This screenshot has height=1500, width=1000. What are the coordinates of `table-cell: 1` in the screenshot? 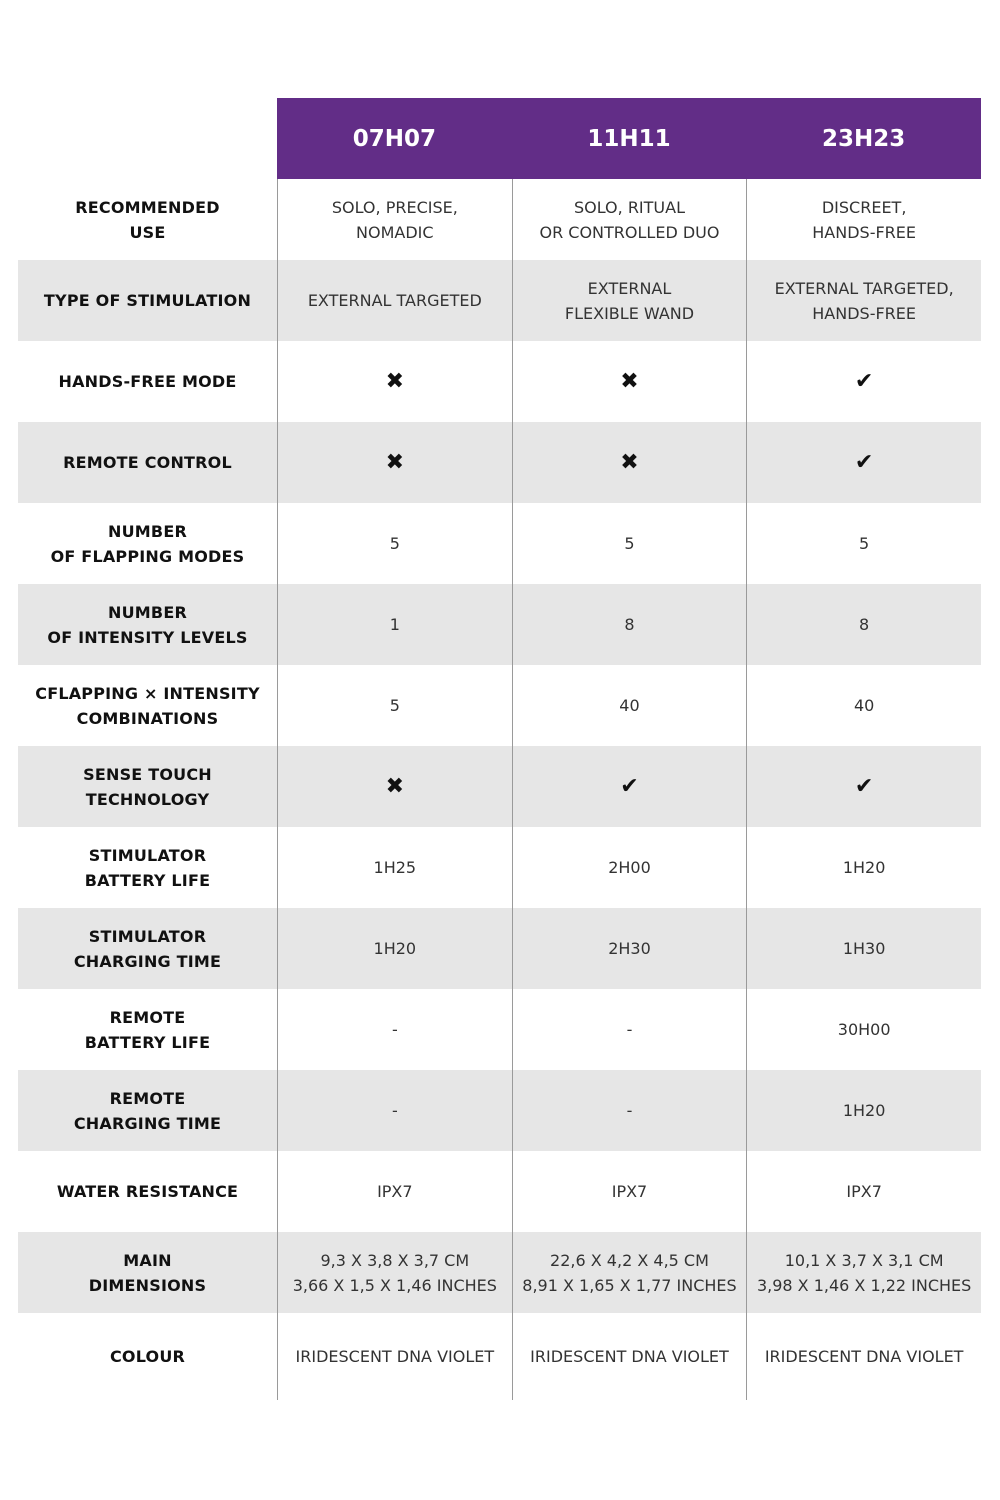 It's located at (394, 624).